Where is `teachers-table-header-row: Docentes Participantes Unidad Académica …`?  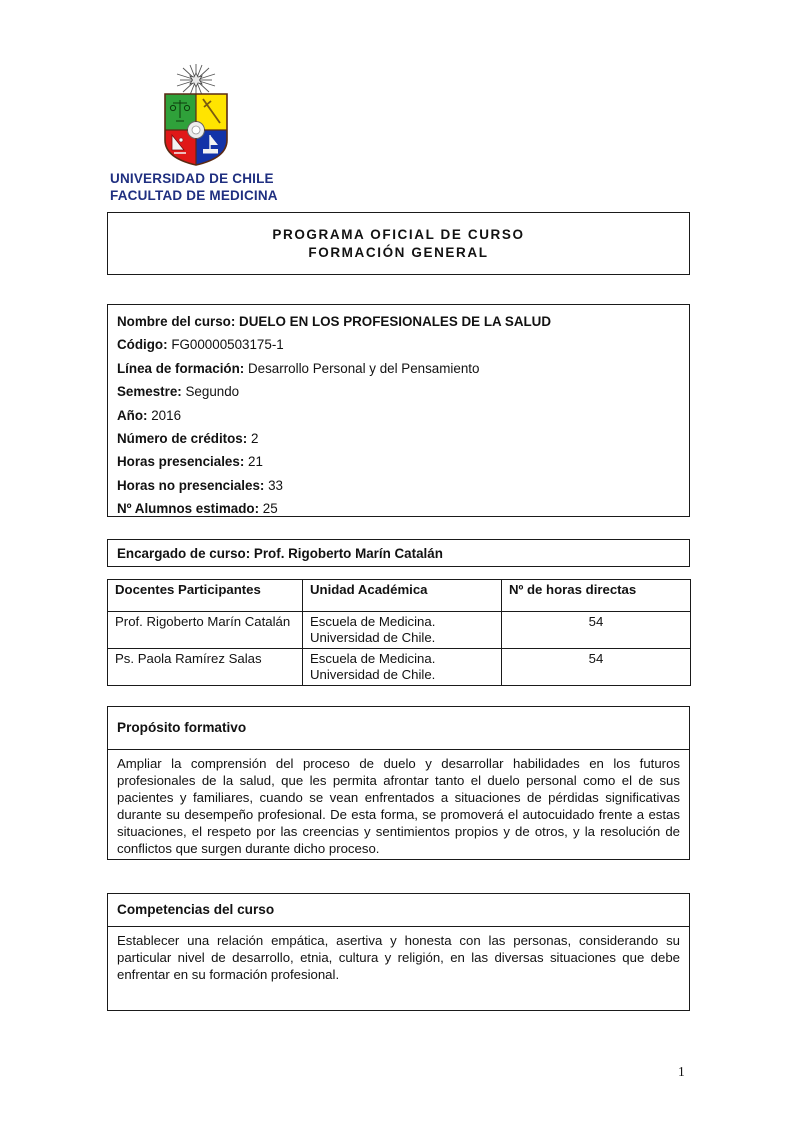 teachers-table-header-row: Docentes Participantes Unidad Académica … is located at coordinates (399, 595).